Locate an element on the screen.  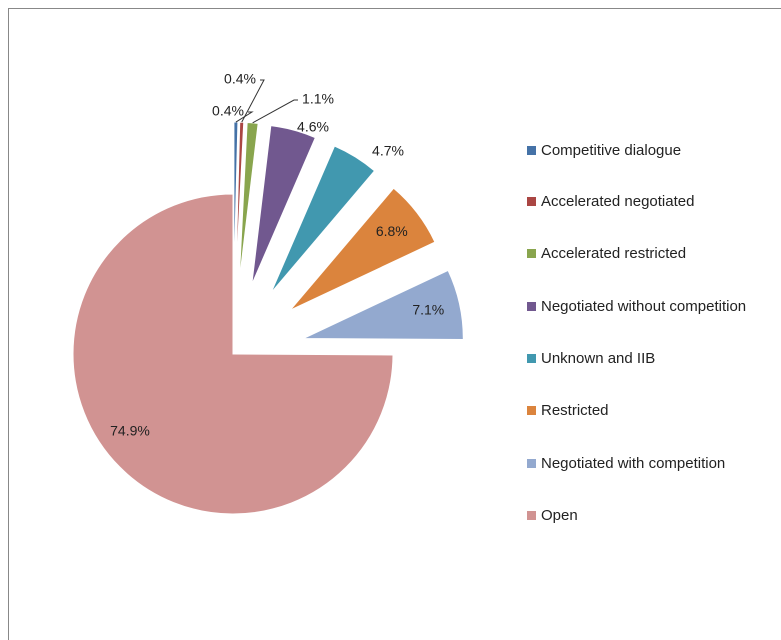
legend-label: Competitive dialogue is located at coordinates (611, 150).